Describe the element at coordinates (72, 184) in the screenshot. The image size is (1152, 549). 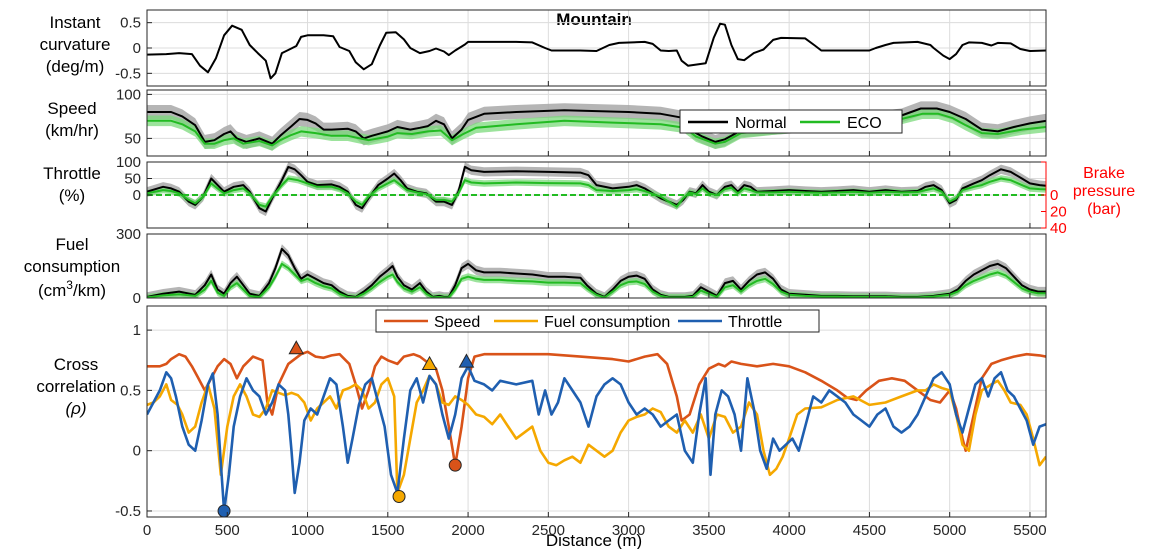
I see `throttle-ylabel: Throttle (%)` at that location.